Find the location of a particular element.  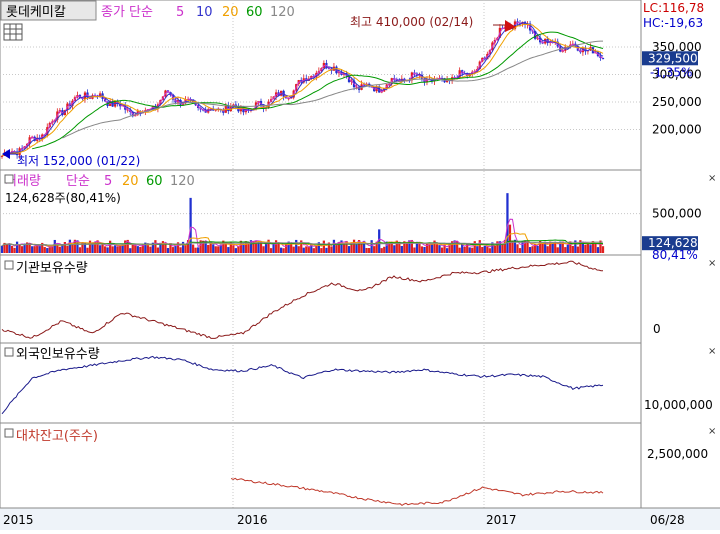

foreign-title: 외국인보유수량 is located at coordinates (58, 354).